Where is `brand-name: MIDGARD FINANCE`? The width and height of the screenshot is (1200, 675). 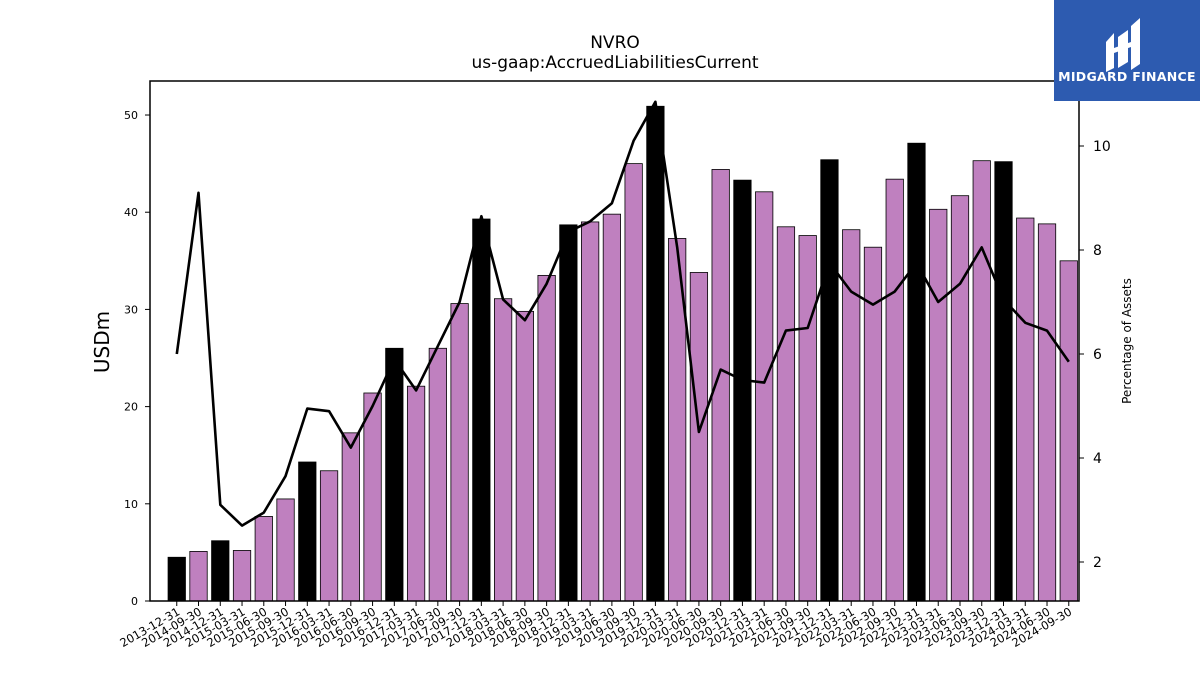 brand-name: MIDGARD FINANCE is located at coordinates (1127, 76).